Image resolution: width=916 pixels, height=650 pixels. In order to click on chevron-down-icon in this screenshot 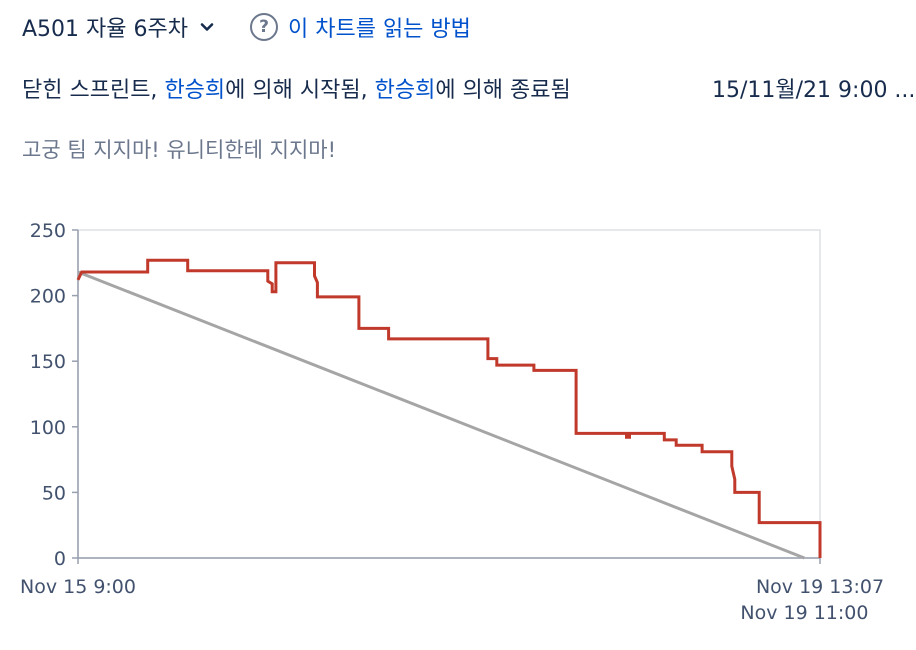, I will do `click(207, 27)`.